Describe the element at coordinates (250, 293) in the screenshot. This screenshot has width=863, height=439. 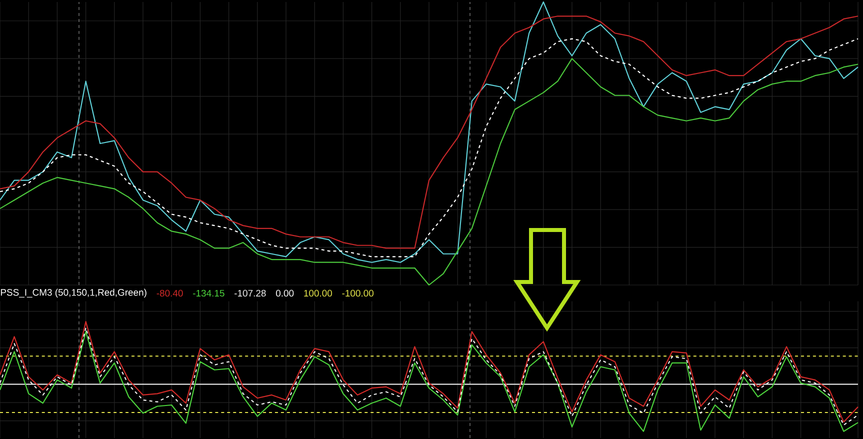
I see `text: -107.28` at that location.